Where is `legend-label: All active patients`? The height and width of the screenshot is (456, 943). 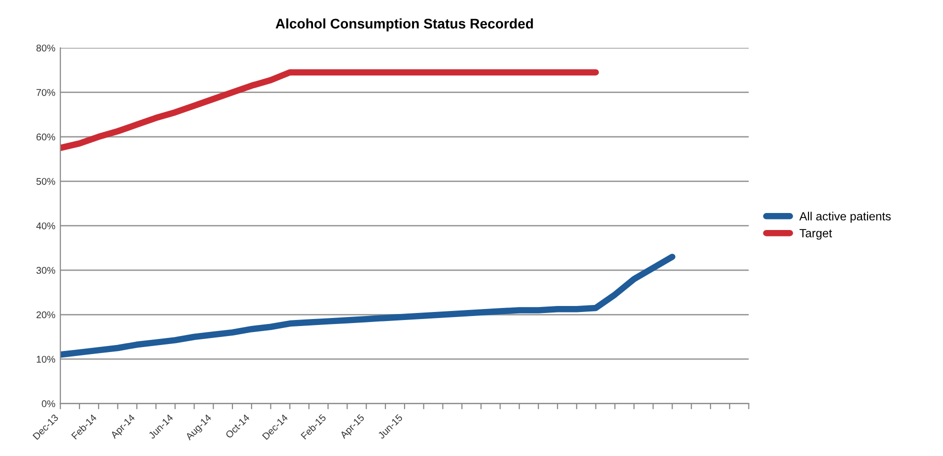 legend-label: All active patients is located at coordinates (845, 217).